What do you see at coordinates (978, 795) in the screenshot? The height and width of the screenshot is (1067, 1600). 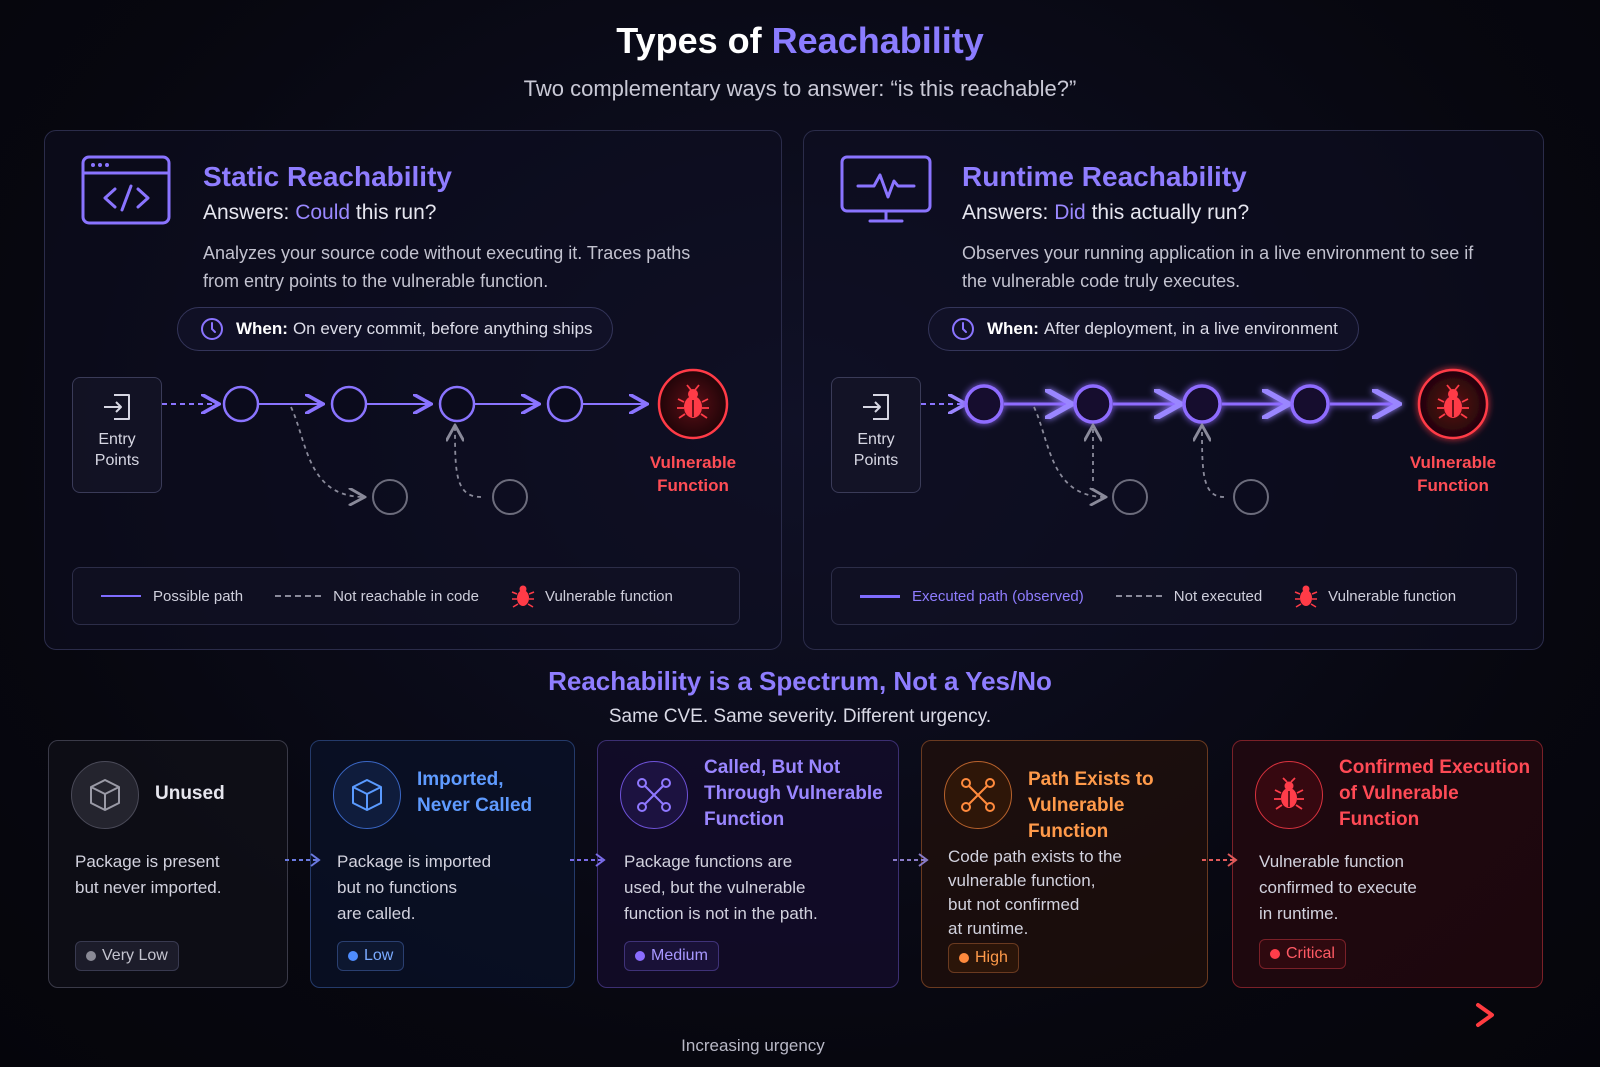 I see `branching-paths-icon` at bounding box center [978, 795].